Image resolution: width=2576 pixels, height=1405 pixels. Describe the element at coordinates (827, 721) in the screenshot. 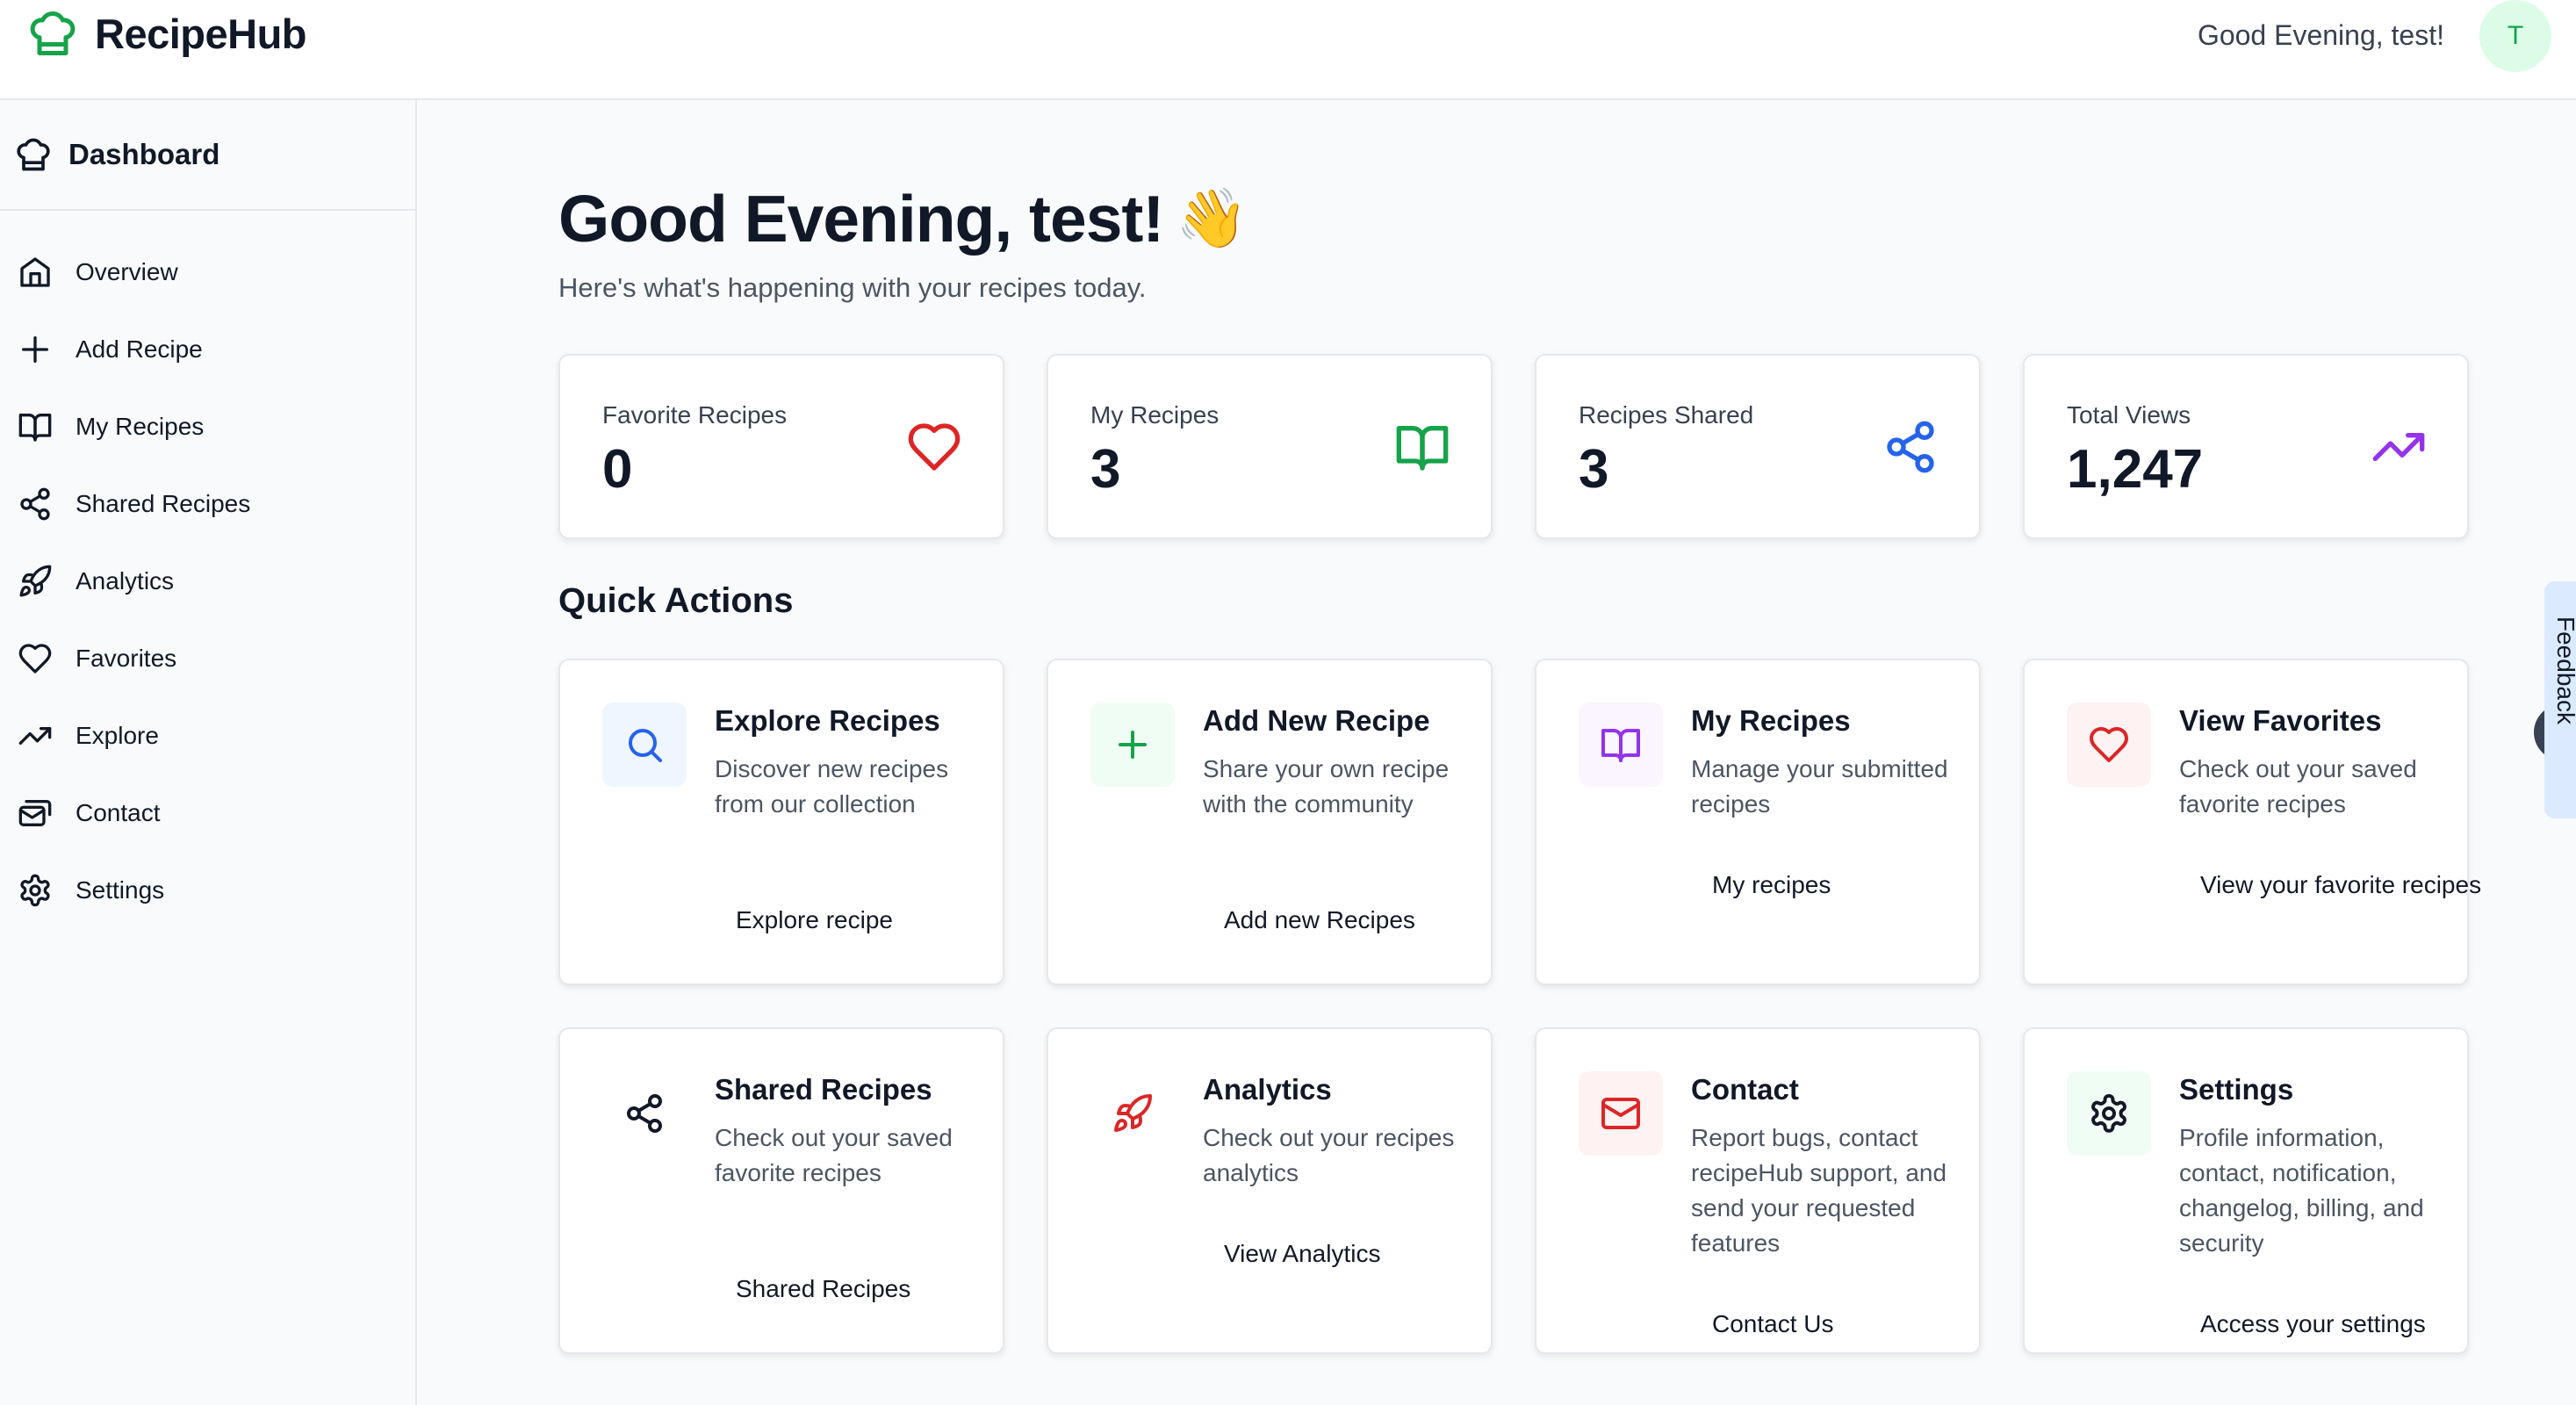

I see `action-title: Explore Recipes` at that location.